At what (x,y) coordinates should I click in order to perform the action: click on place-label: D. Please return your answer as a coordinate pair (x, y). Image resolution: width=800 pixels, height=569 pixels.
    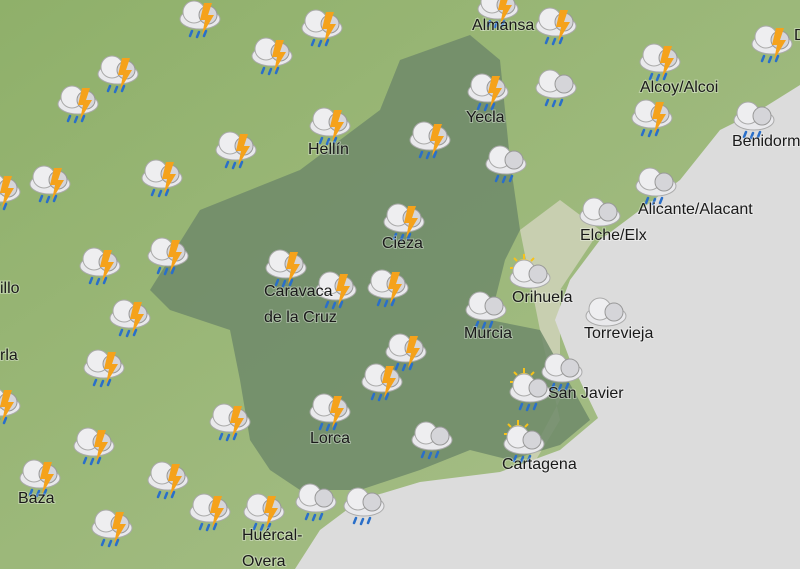
    Looking at the image, I should click on (797, 35).